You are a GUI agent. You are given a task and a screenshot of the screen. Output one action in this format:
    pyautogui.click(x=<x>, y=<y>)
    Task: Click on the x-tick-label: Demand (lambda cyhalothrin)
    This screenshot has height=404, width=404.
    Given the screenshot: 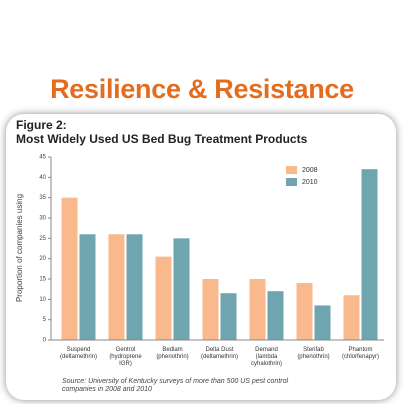 What is the action you would take?
    pyautogui.click(x=266, y=357)
    